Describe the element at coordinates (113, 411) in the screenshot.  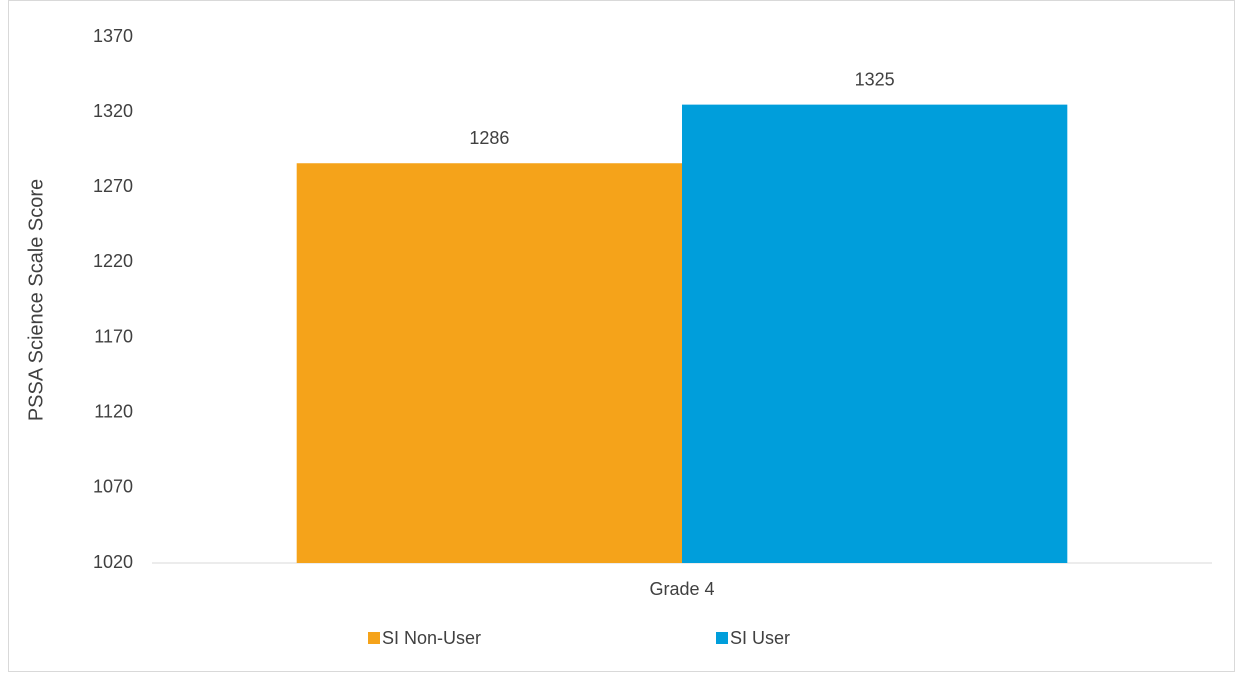
I see `y-tick-label: 1120` at that location.